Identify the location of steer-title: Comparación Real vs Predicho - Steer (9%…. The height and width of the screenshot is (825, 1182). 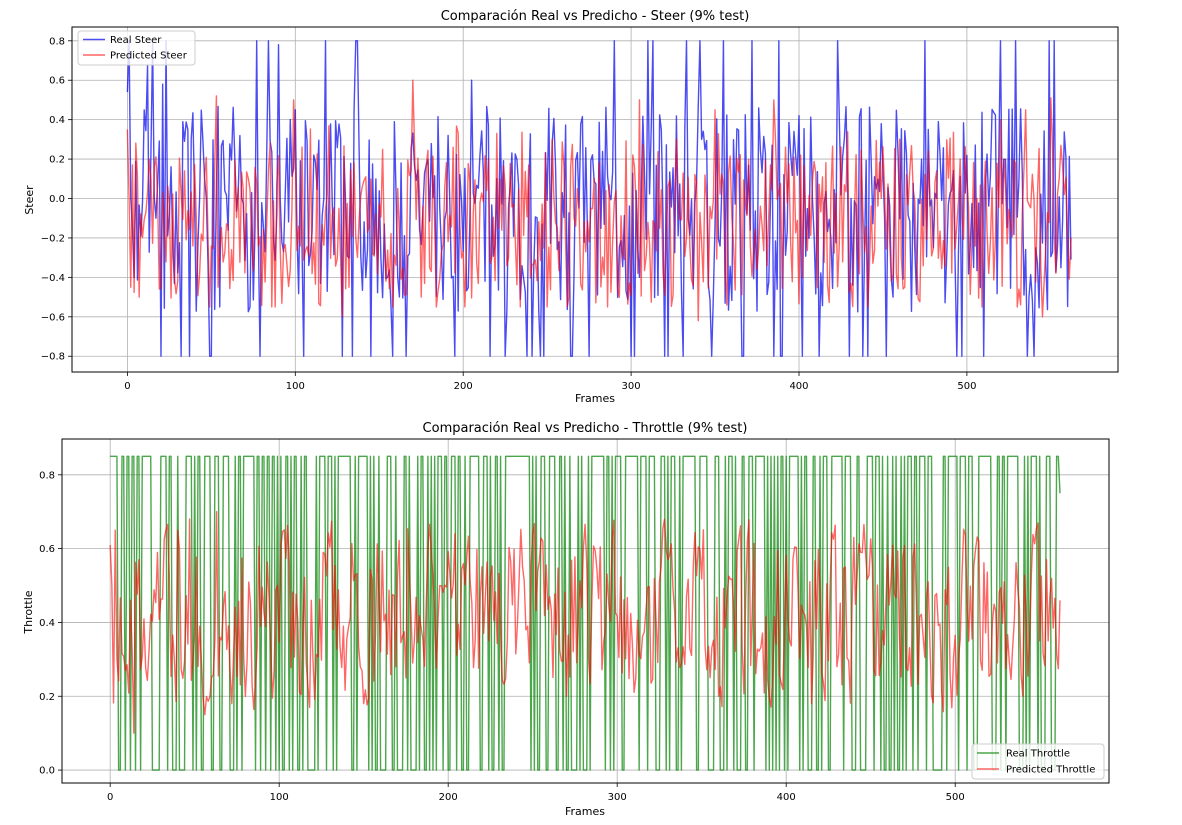
(595, 16).